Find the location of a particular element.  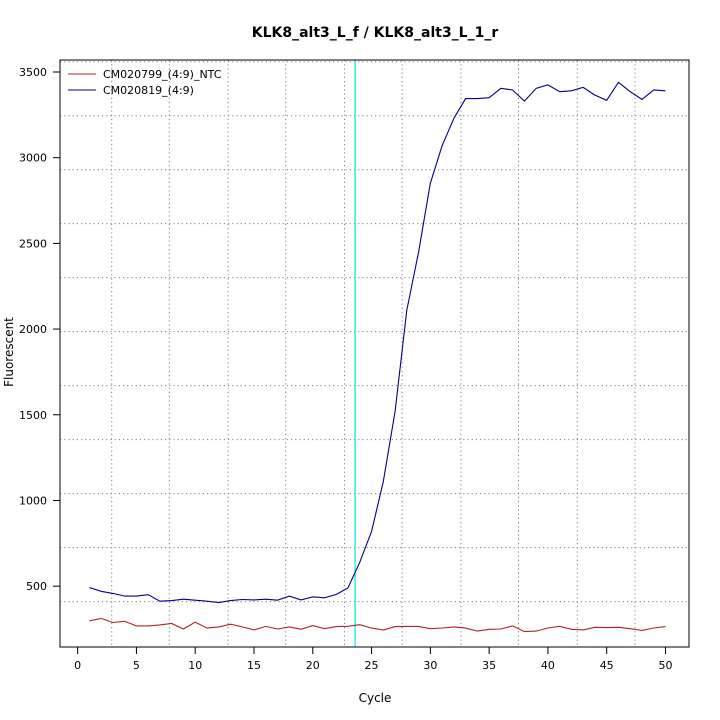

y-tick-label: 2500 is located at coordinates (33, 243).